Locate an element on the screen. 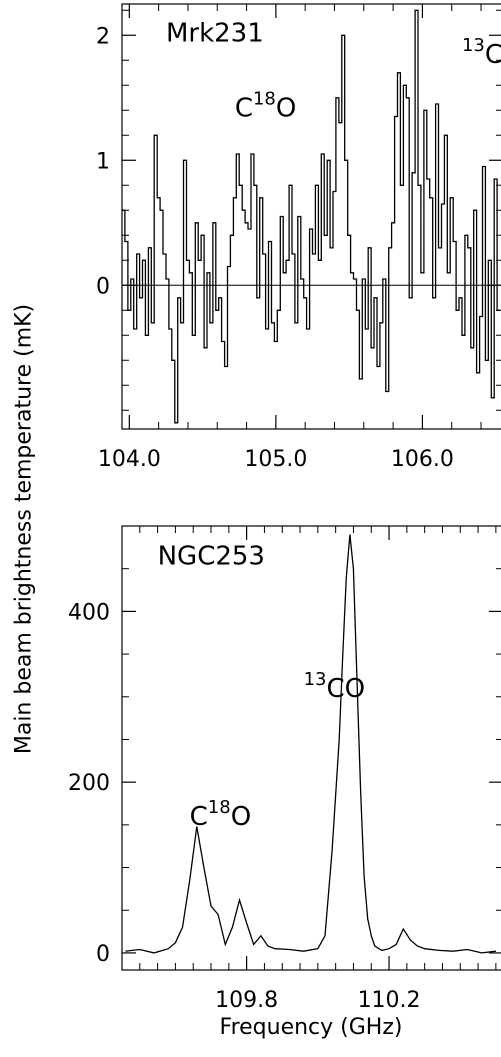 This screenshot has width=501, height=1057. x-tick-label: 105.0 is located at coordinates (275, 459).